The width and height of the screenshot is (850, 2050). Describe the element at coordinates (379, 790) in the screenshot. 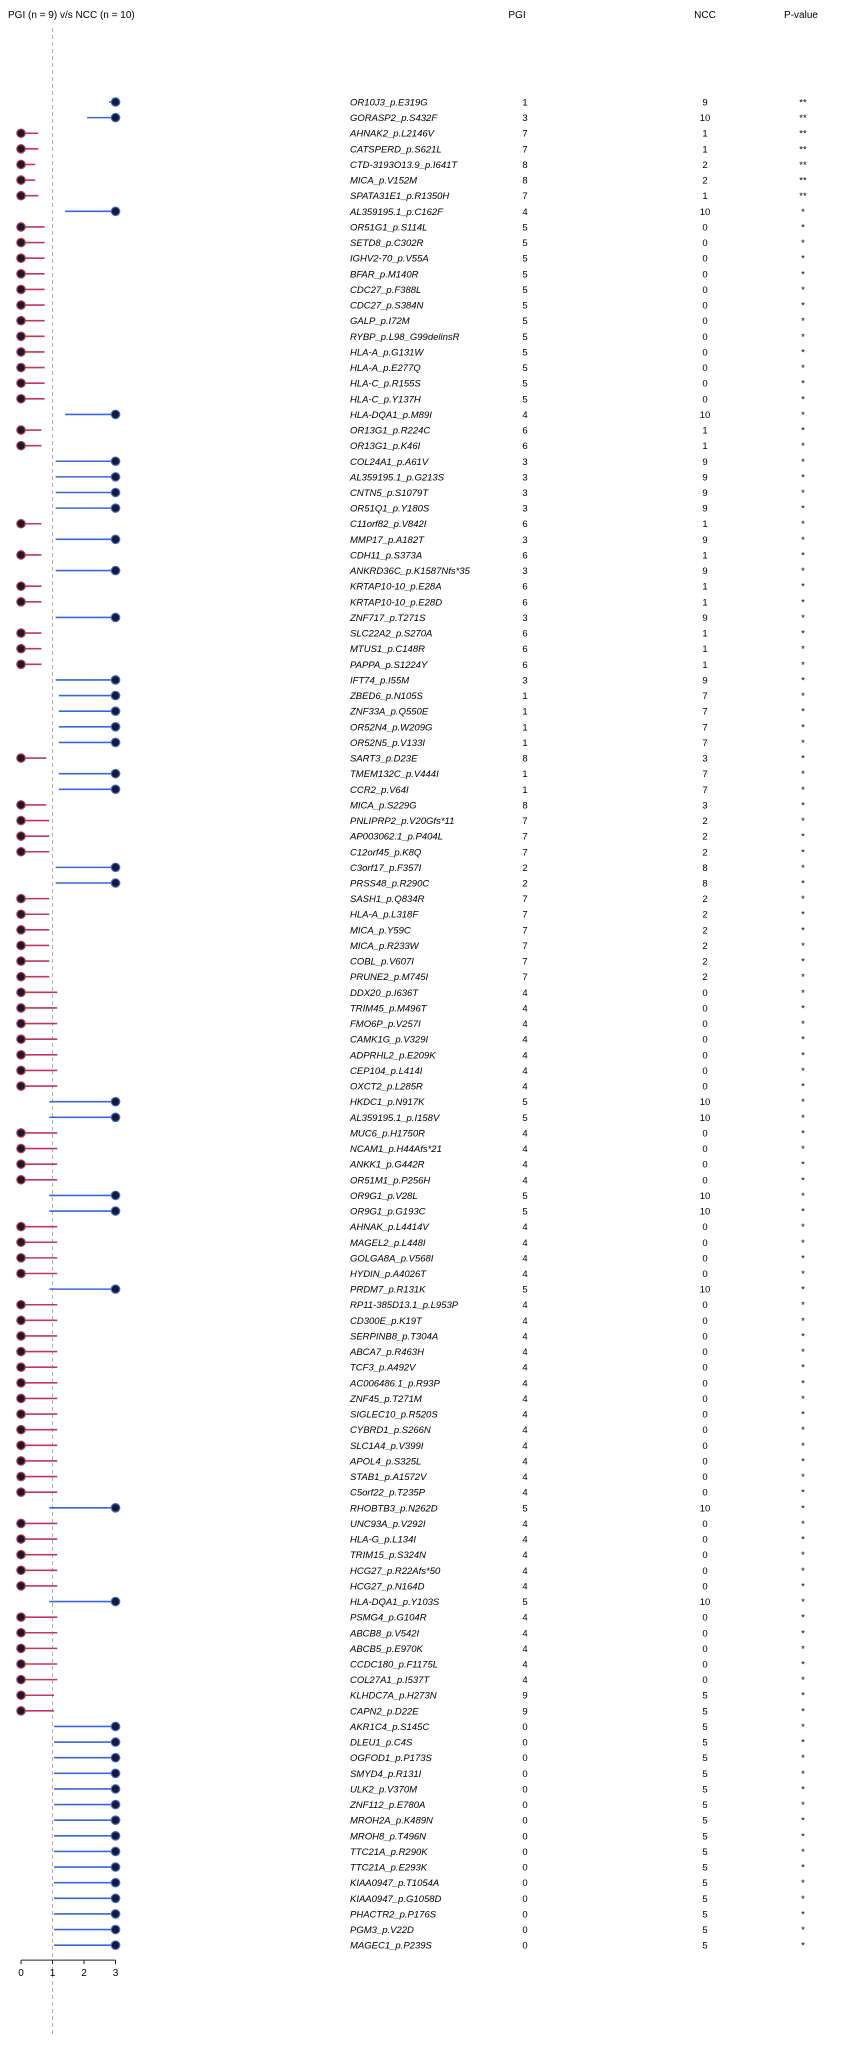

I see `gene-label: CCR2_p.V64I` at that location.